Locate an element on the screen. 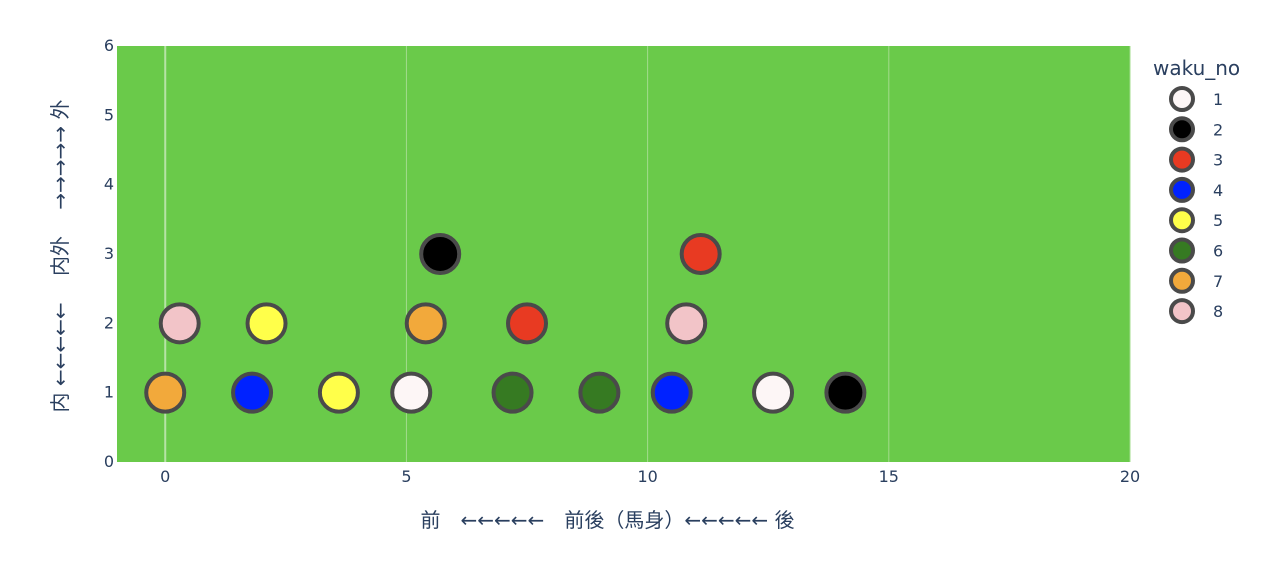 The image size is (1284, 566). legend-label: 4 is located at coordinates (1218, 190).